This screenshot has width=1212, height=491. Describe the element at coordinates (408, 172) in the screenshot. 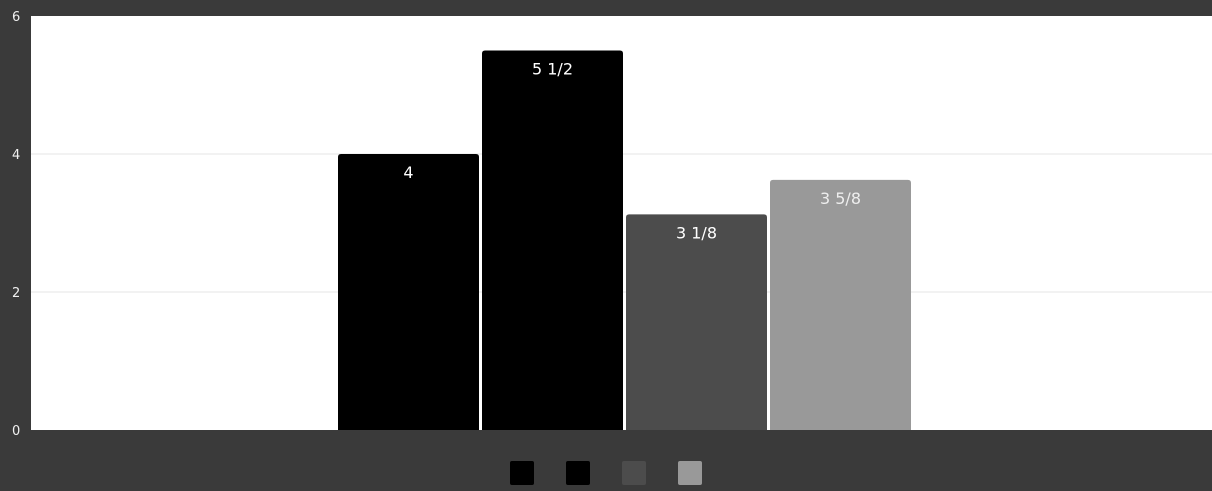

I see `bar-data-label: 4` at that location.